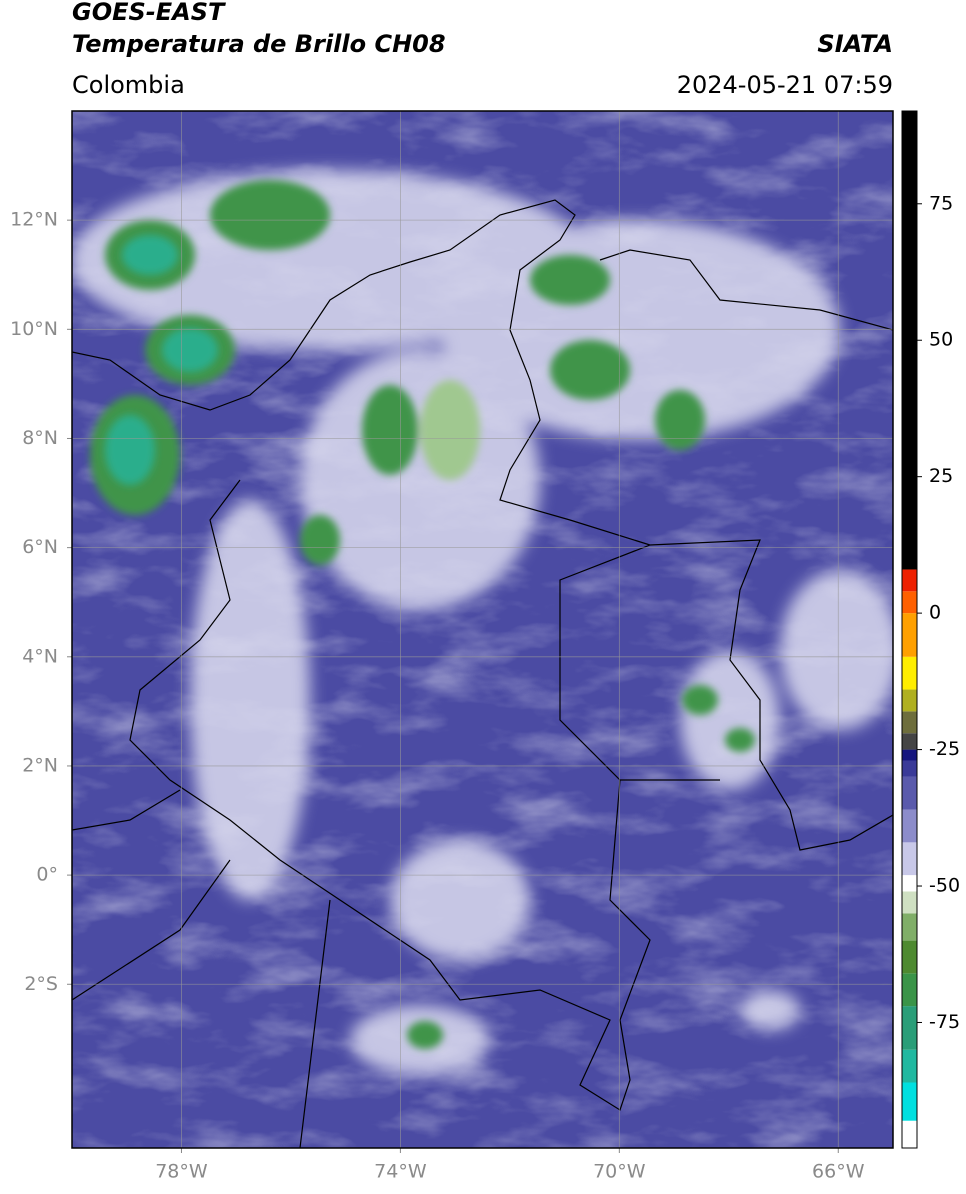 This screenshot has height=1194, width=966. Describe the element at coordinates (838, 1172) in the screenshot. I see `x-tick-label: 66°W` at that location.